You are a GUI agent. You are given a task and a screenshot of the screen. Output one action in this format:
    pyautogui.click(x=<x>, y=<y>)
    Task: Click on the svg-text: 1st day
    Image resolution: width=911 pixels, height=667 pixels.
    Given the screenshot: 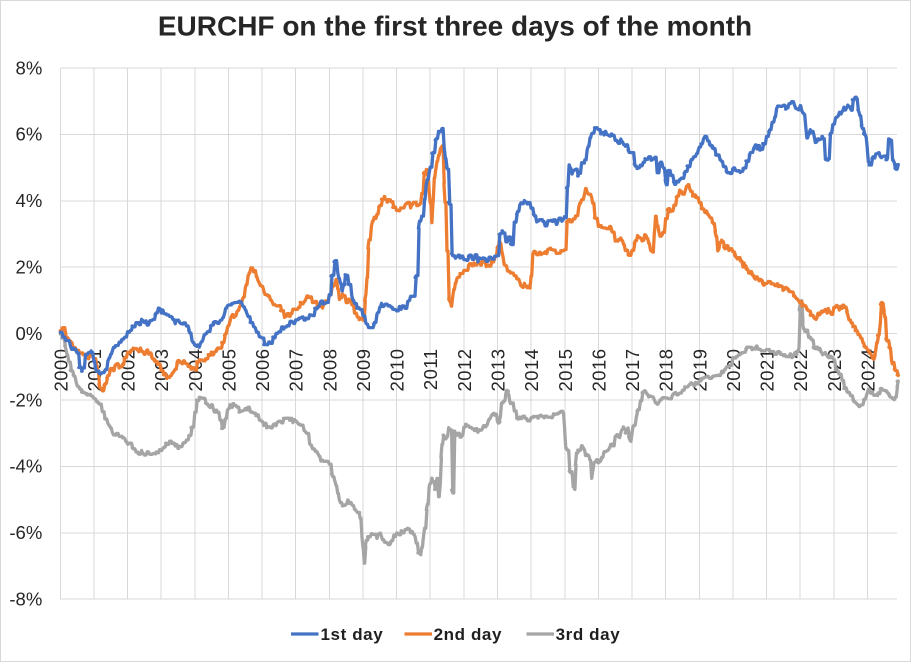 What is the action you would take?
    pyautogui.click(x=352, y=634)
    